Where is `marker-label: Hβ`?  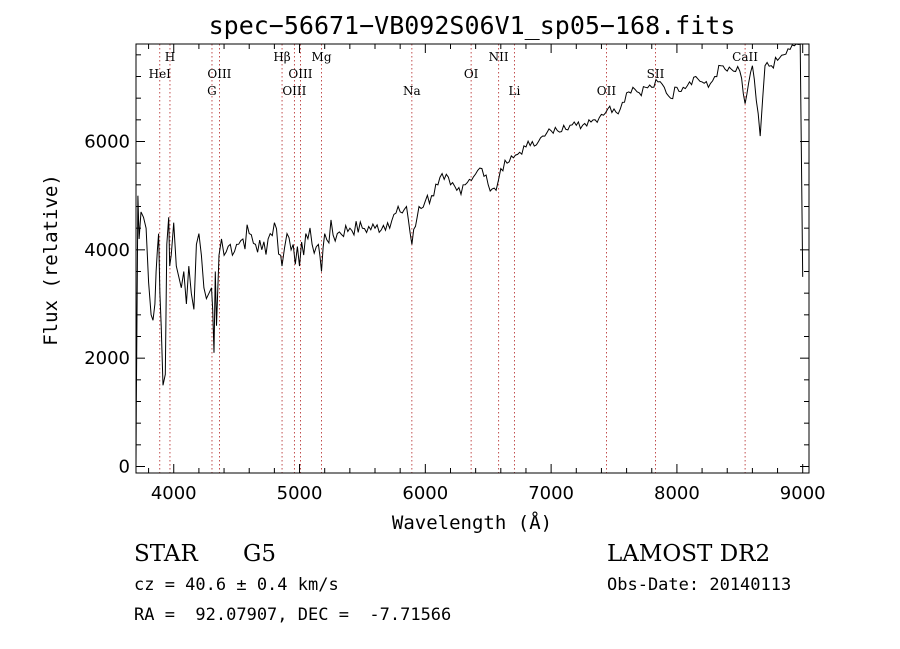
marker-label: Hβ is located at coordinates (281, 57).